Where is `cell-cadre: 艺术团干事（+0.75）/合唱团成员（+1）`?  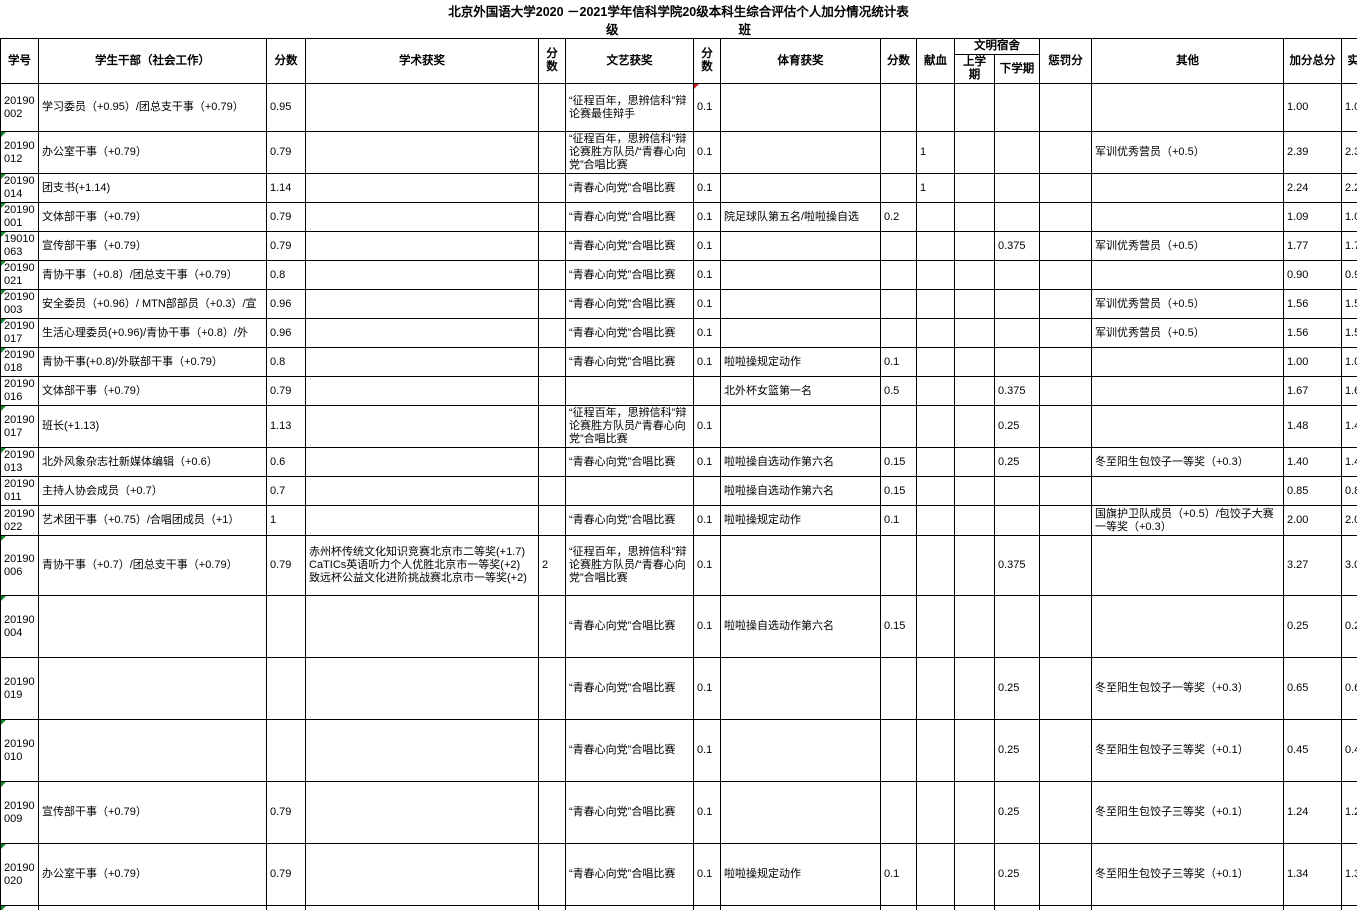 cell-cadre: 艺术团干事（+0.75）/合唱团成员（+1） is located at coordinates (152, 520).